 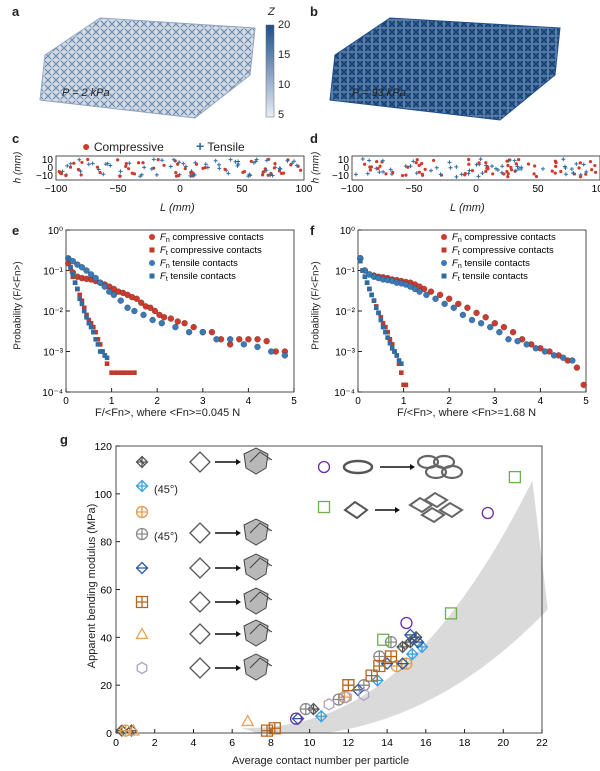 I want to click on prob-plot-e-xtick: 5, so click(x=294, y=401).